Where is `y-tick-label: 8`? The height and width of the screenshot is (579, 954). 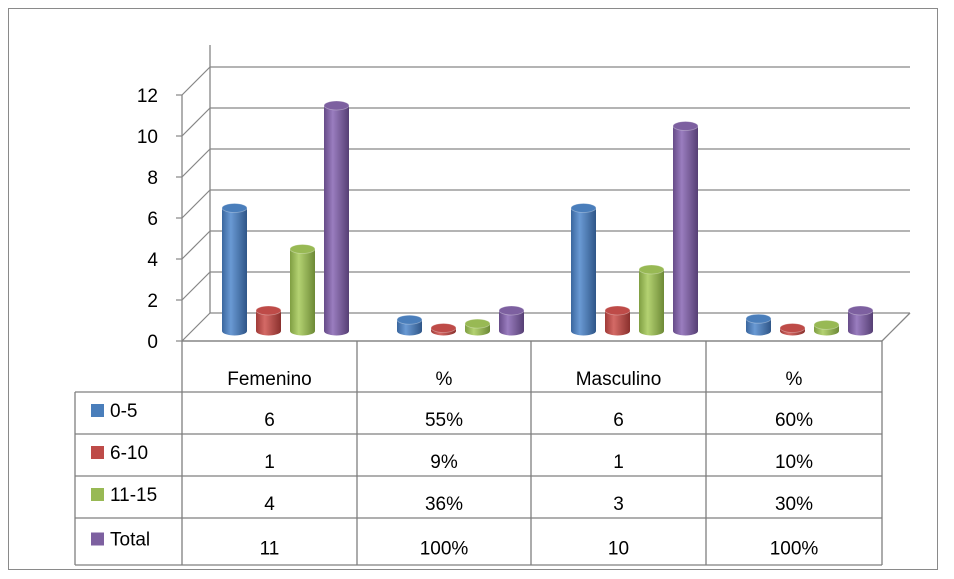
y-tick-label: 8 is located at coordinates (152, 178).